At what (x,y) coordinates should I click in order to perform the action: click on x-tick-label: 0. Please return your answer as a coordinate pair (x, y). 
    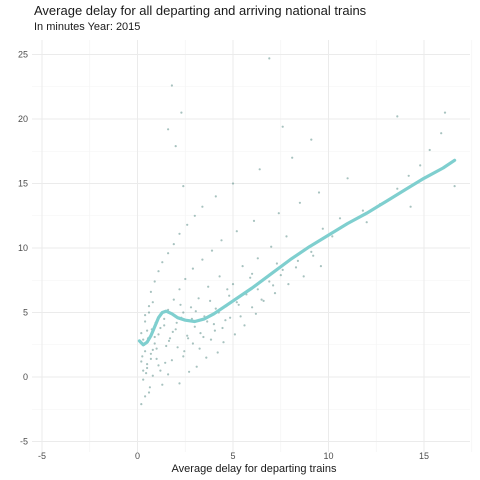
    Looking at the image, I should click on (137, 456).